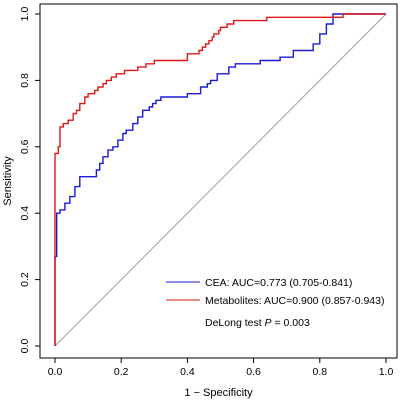 This screenshot has width=400, height=402. I want to click on delong-p-symbol: P, so click(268, 323).